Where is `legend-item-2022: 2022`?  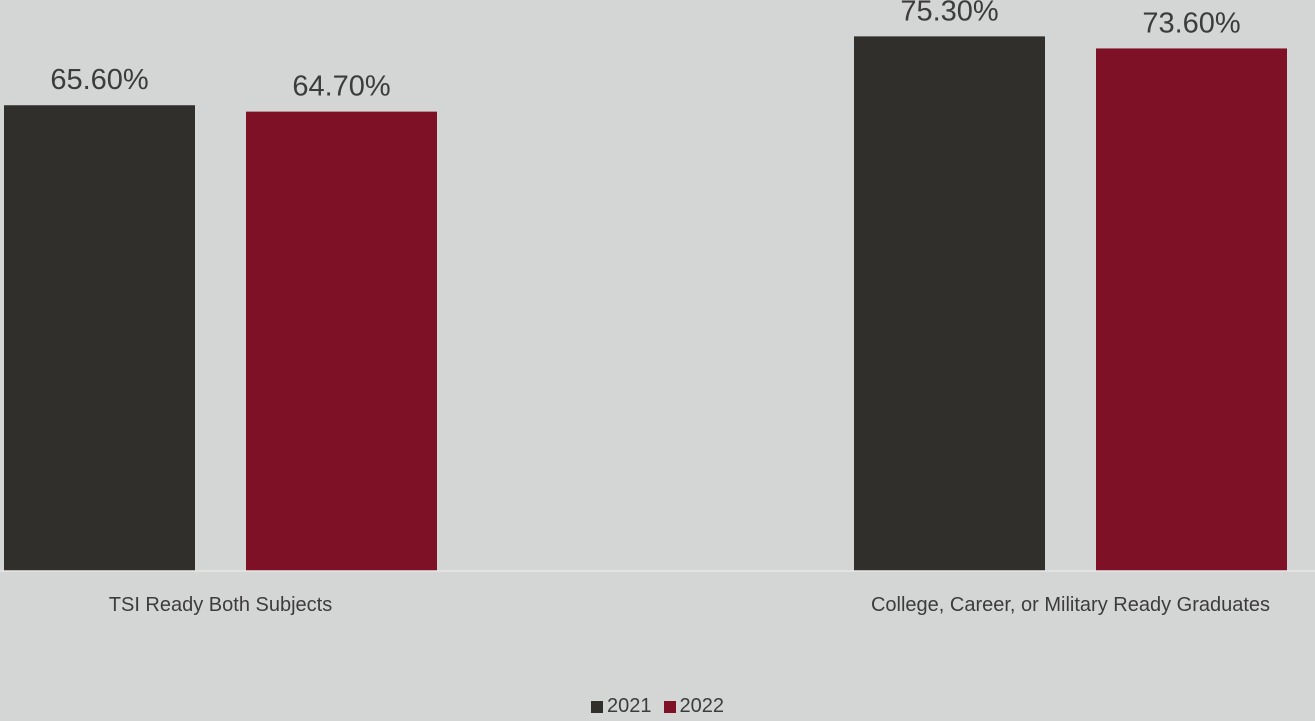
legend-item-2022: 2022 is located at coordinates (694, 706).